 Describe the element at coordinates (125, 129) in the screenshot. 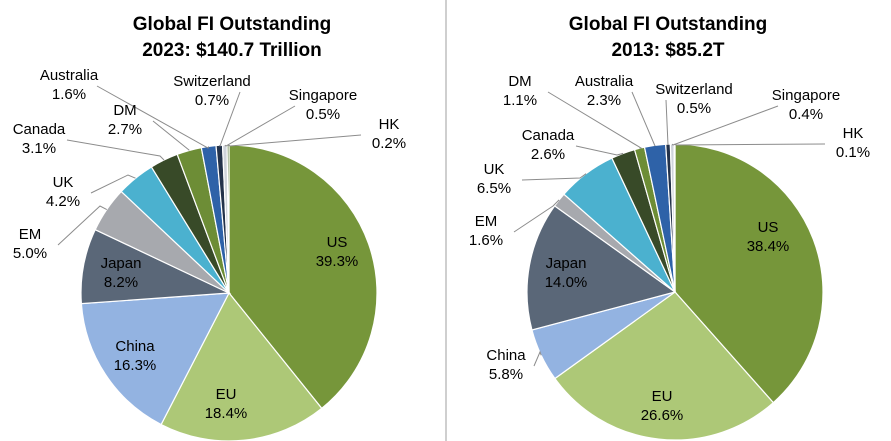

I see `slice-value-dm: 2.7%` at that location.